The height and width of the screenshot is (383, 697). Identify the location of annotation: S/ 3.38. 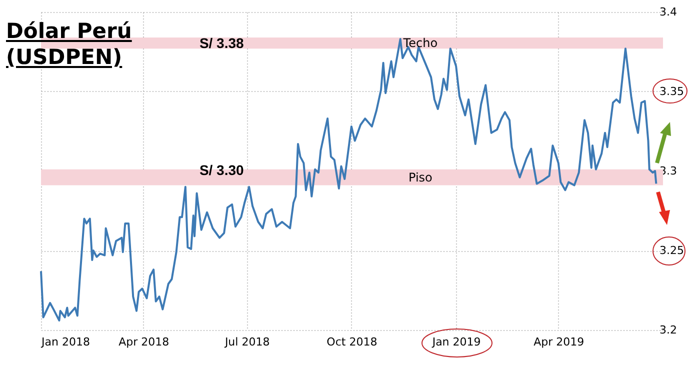
(221, 42).